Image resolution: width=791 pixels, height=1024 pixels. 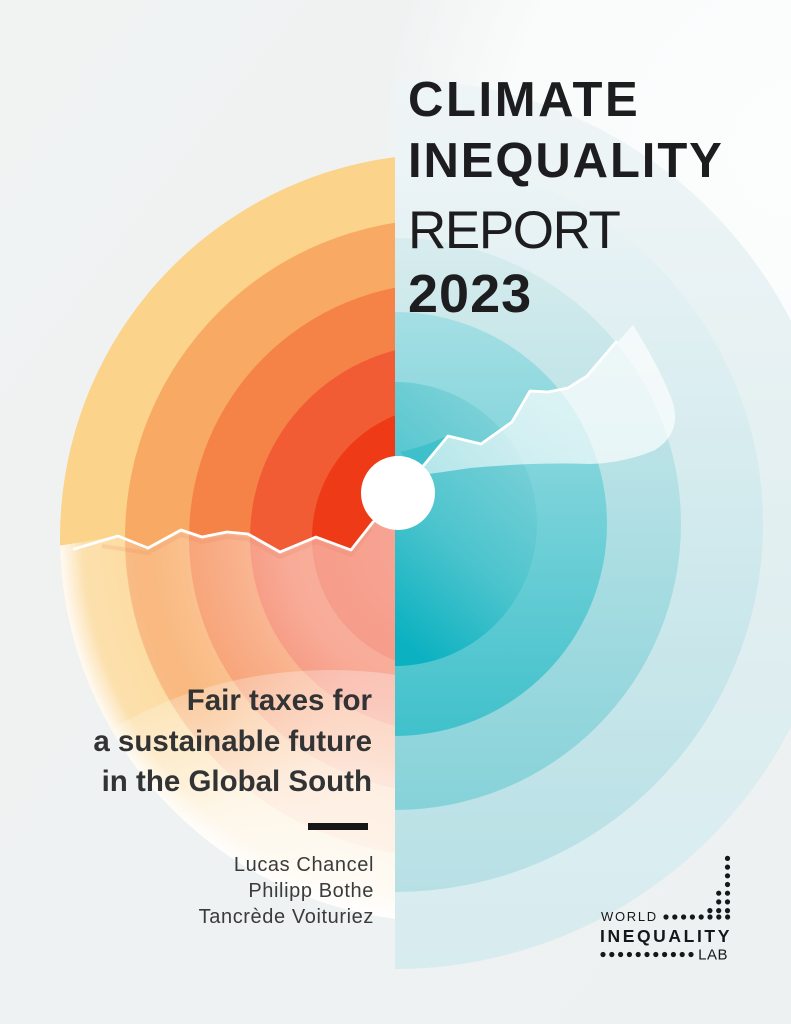 What do you see at coordinates (713, 955) in the screenshot?
I see `svg-text: LAB` at bounding box center [713, 955].